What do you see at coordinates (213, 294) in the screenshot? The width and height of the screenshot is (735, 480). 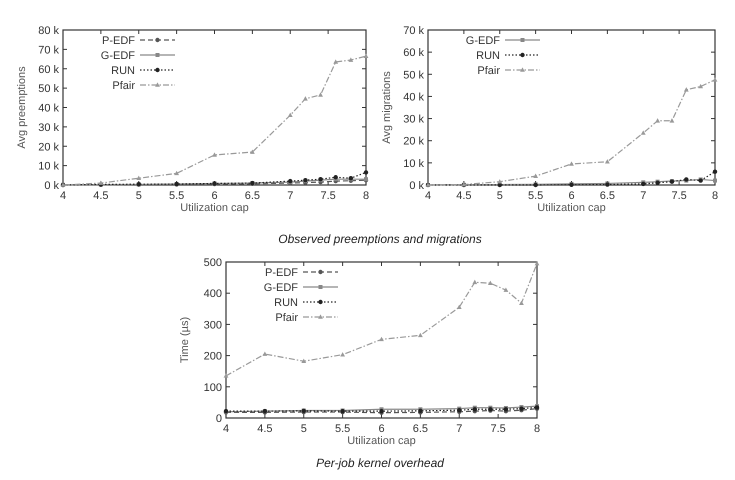 I see `y-tick-label: 400` at bounding box center [213, 294].